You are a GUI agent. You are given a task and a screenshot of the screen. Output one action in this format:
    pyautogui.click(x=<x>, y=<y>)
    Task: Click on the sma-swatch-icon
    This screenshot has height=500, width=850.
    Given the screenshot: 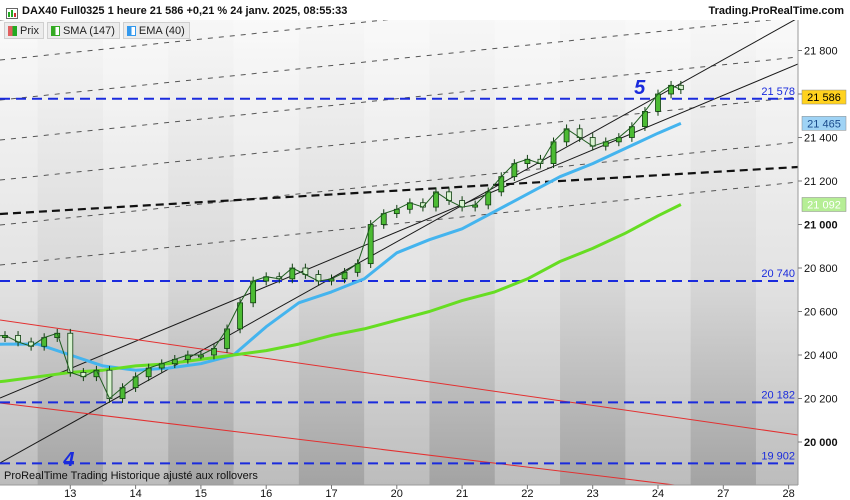 What is the action you would take?
    pyautogui.click(x=55, y=30)
    